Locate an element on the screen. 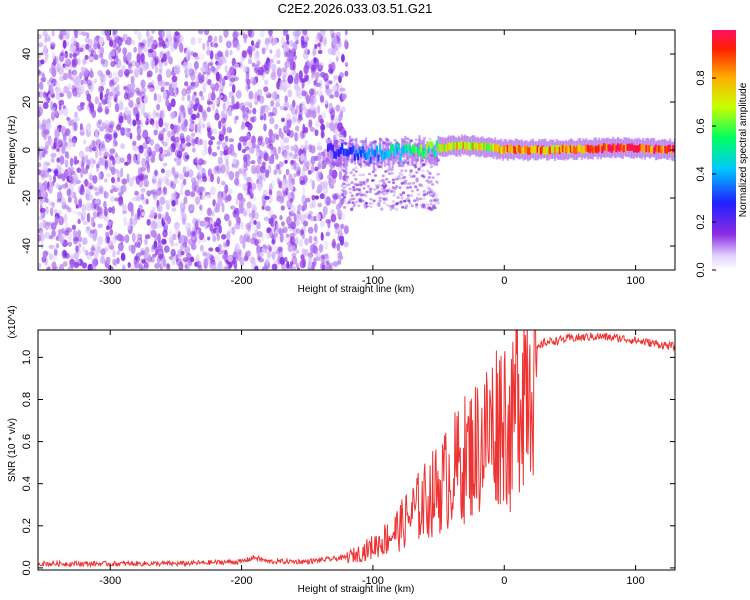  x-tick-label: -200 is located at coordinates (242, 581).